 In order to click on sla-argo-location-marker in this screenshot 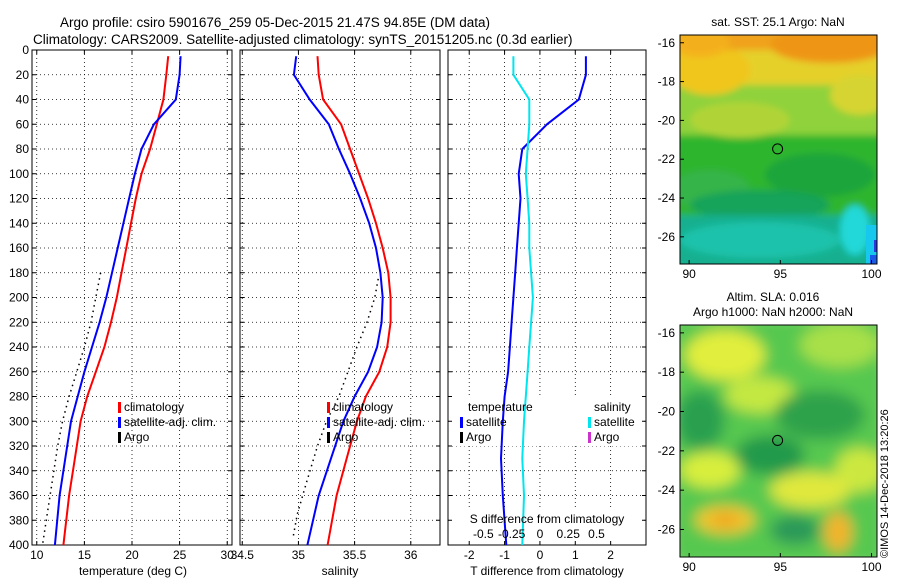, I will do `click(778, 440)`.